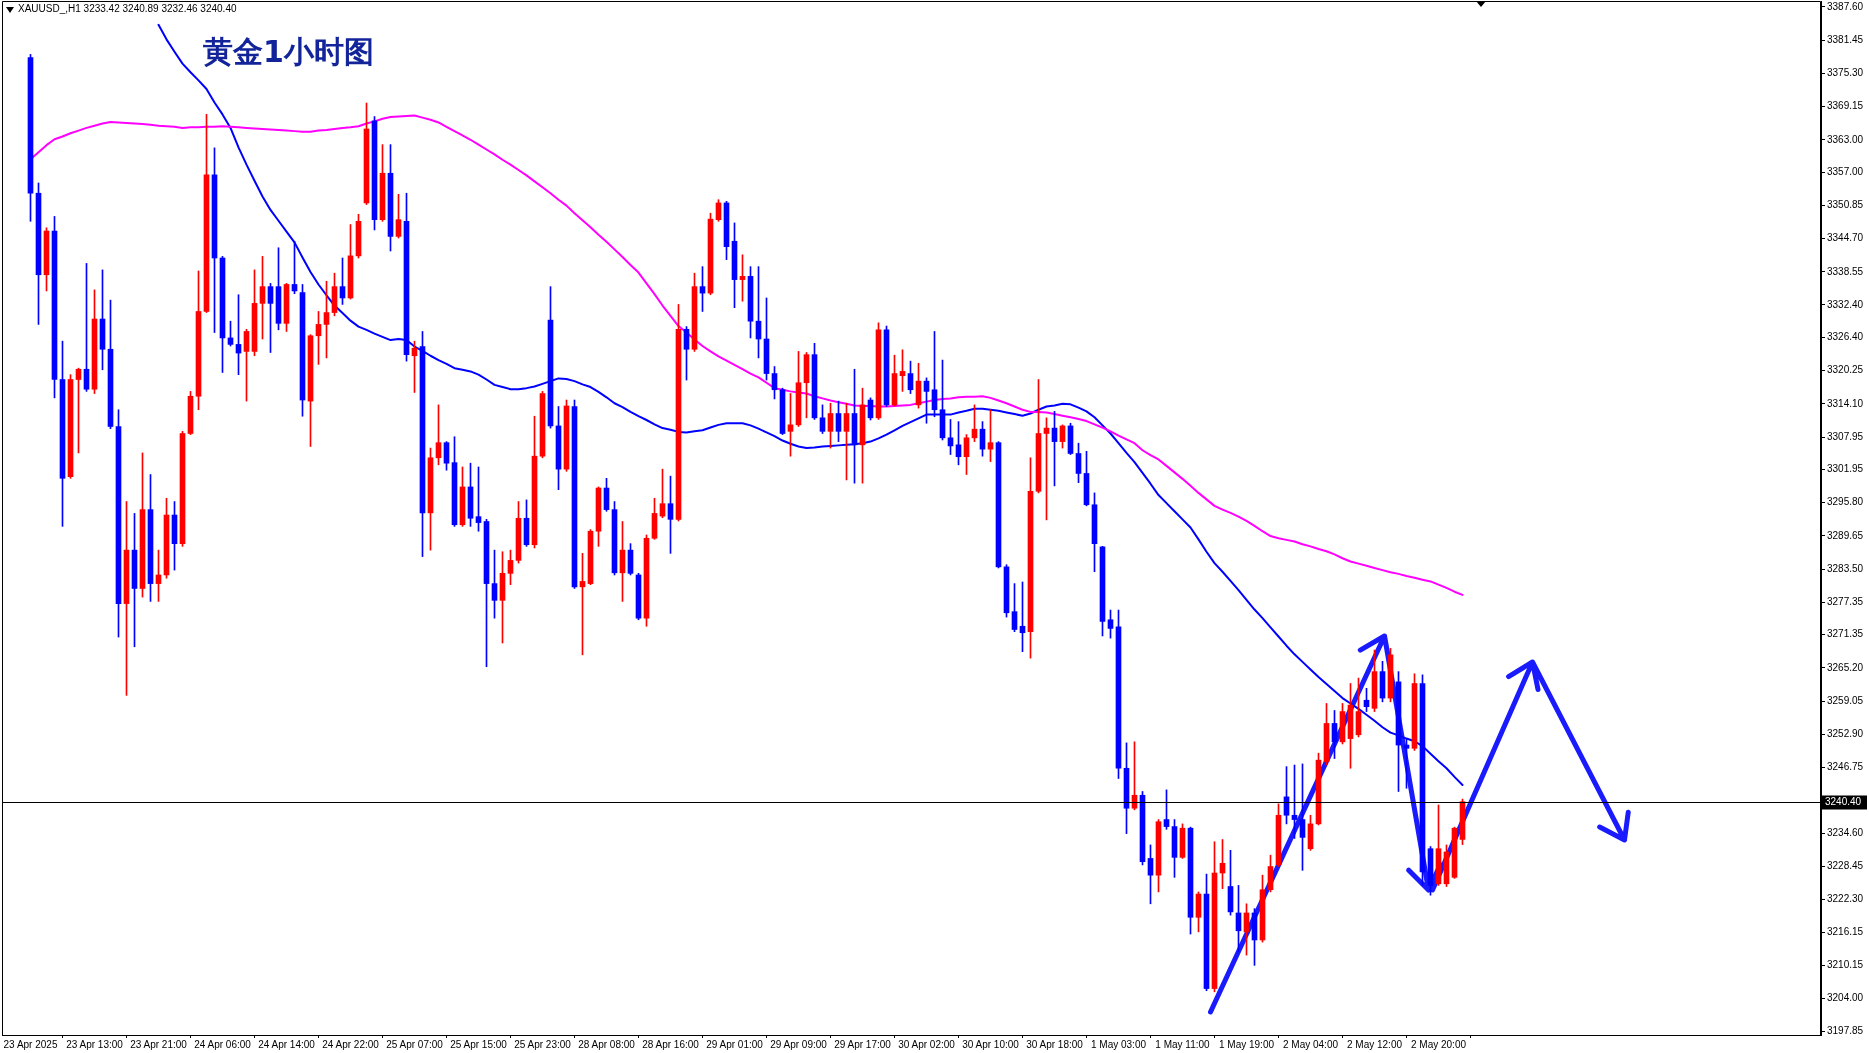 This screenshot has width=1869, height=1053. I want to click on x-tick-label: 29 Apr 17:00, so click(863, 1044).